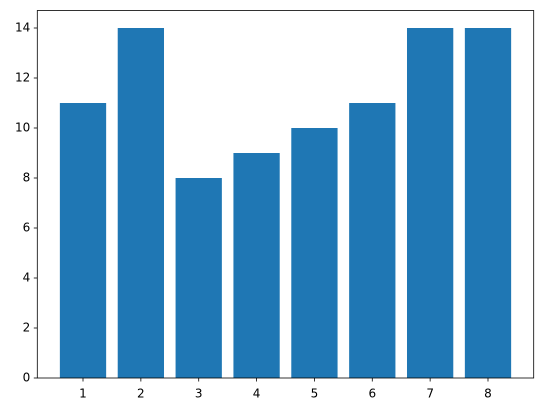 This screenshot has height=413, width=543. Describe the element at coordinates (22, 28) in the screenshot. I see `y-tick-label: 14` at that location.